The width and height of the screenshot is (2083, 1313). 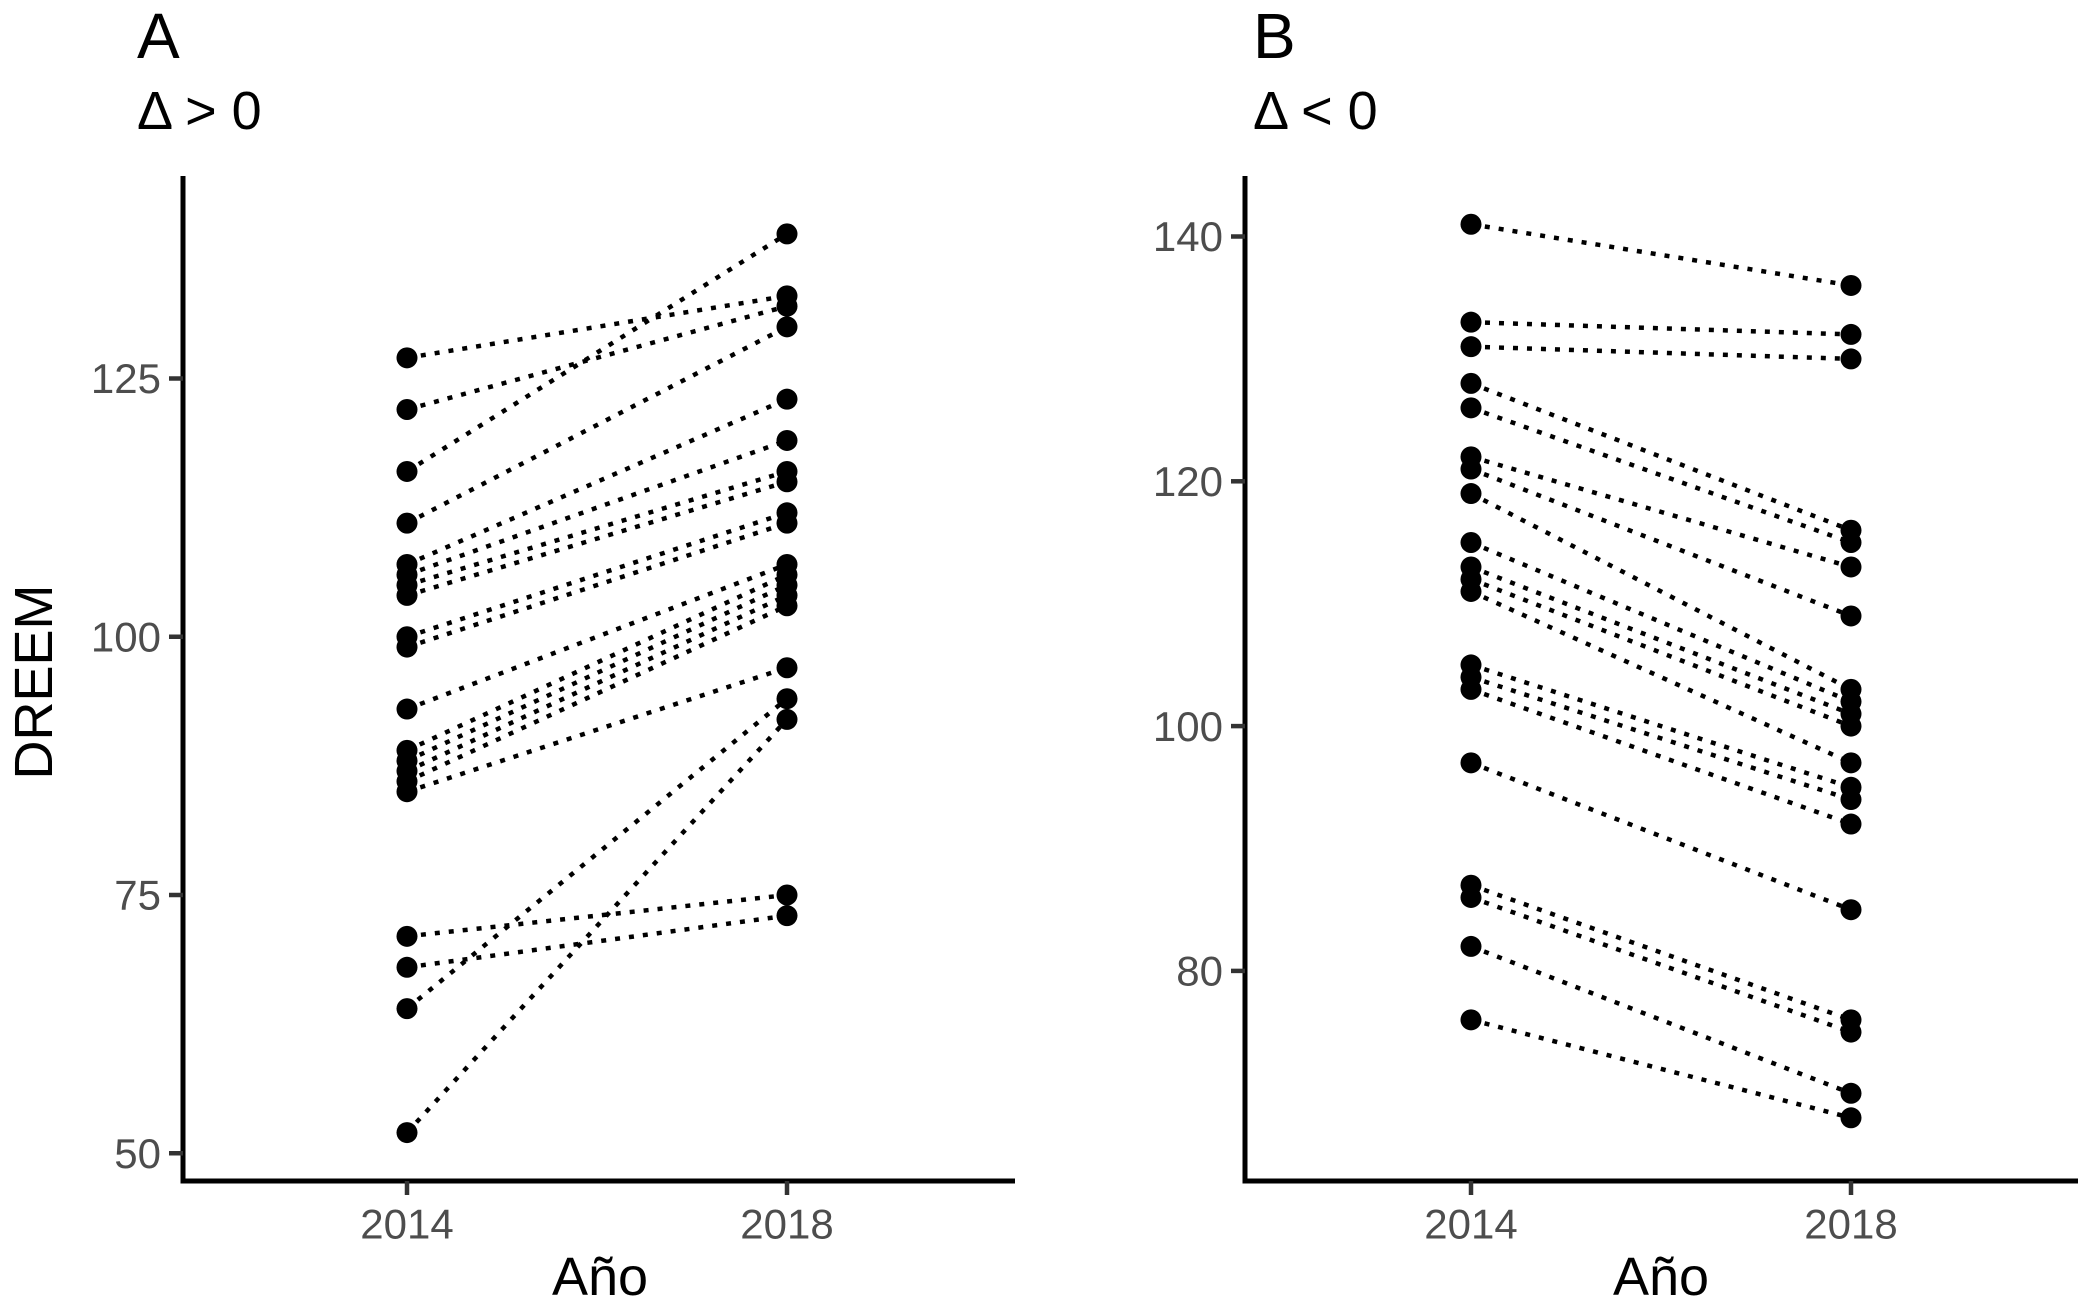 I want to click on x-axis-title-panel-a: Año, so click(x=600, y=1277).